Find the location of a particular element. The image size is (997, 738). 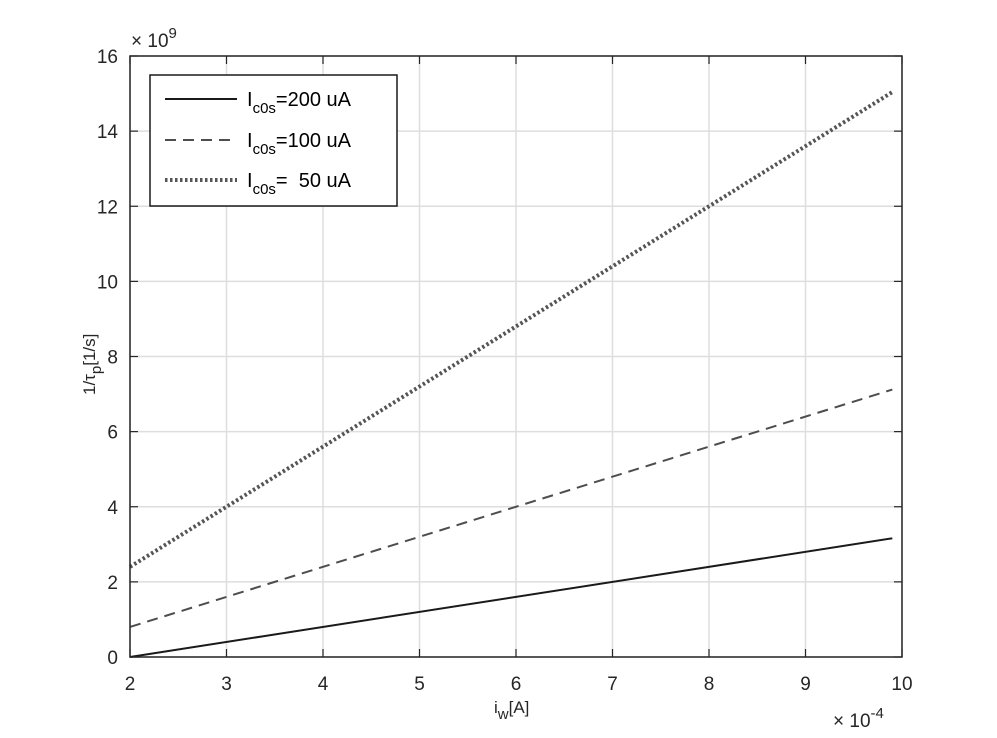

y-tick-label: 14 is located at coordinates (108, 132).